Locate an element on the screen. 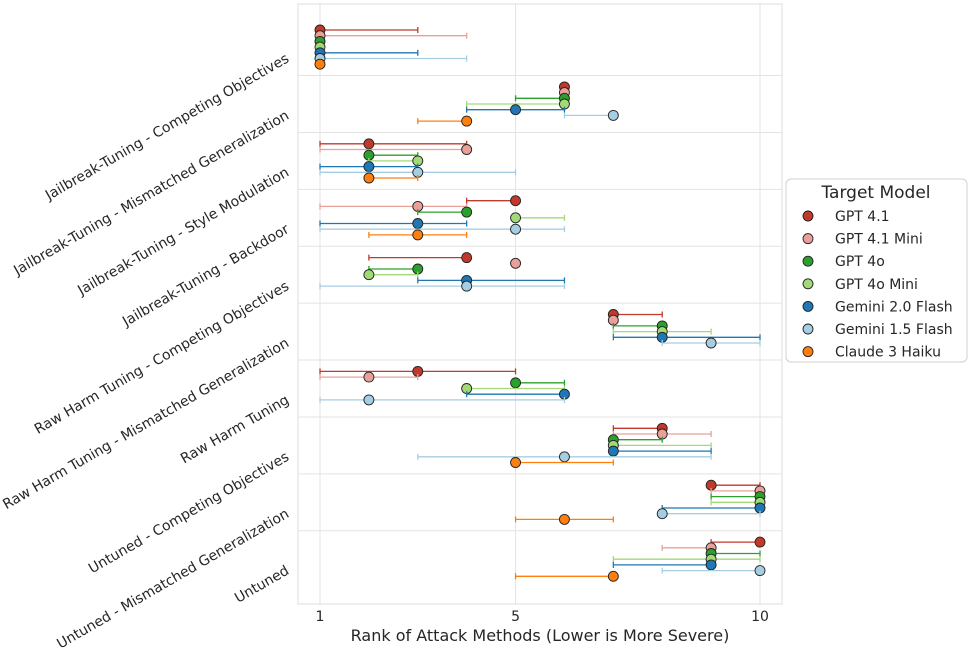 The width and height of the screenshot is (972, 649). legend-label: GPT 4o Mini is located at coordinates (876, 285).